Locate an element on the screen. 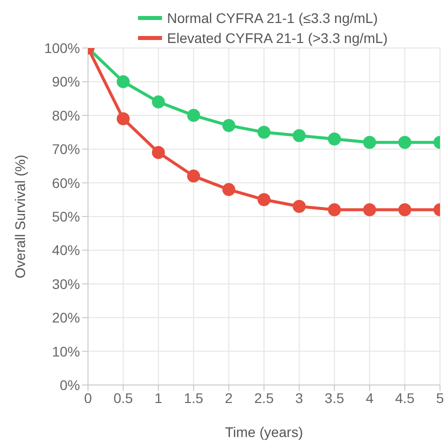 This screenshot has width=448, height=445. x-tick-label: 0.5 is located at coordinates (123, 398).